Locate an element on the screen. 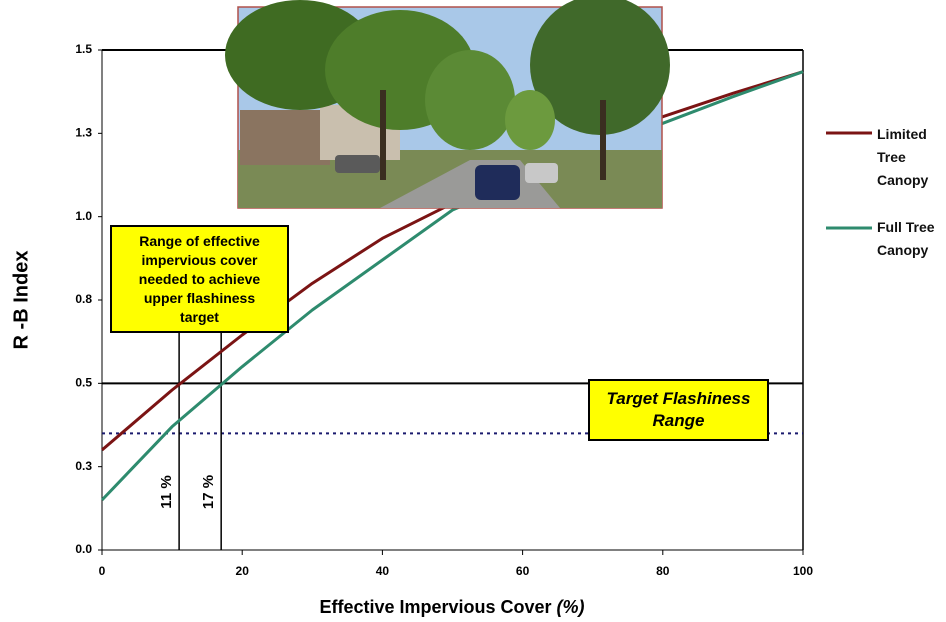  legend-entry: Limited Tree Canopy is located at coordinates (903, 157).